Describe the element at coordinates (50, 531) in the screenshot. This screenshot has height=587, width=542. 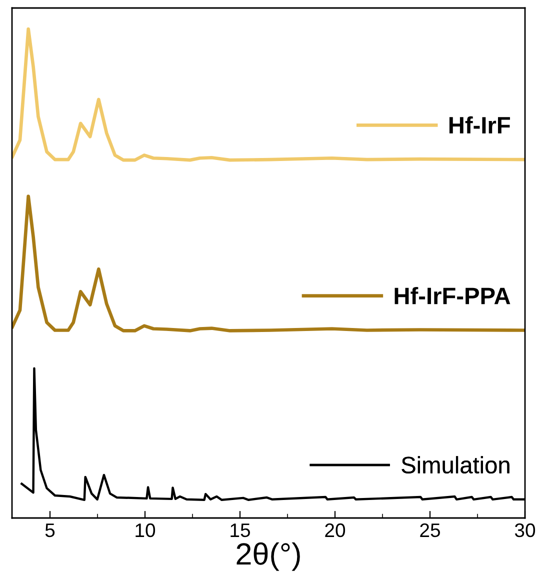
I see `x-tick-label: 5` at that location.